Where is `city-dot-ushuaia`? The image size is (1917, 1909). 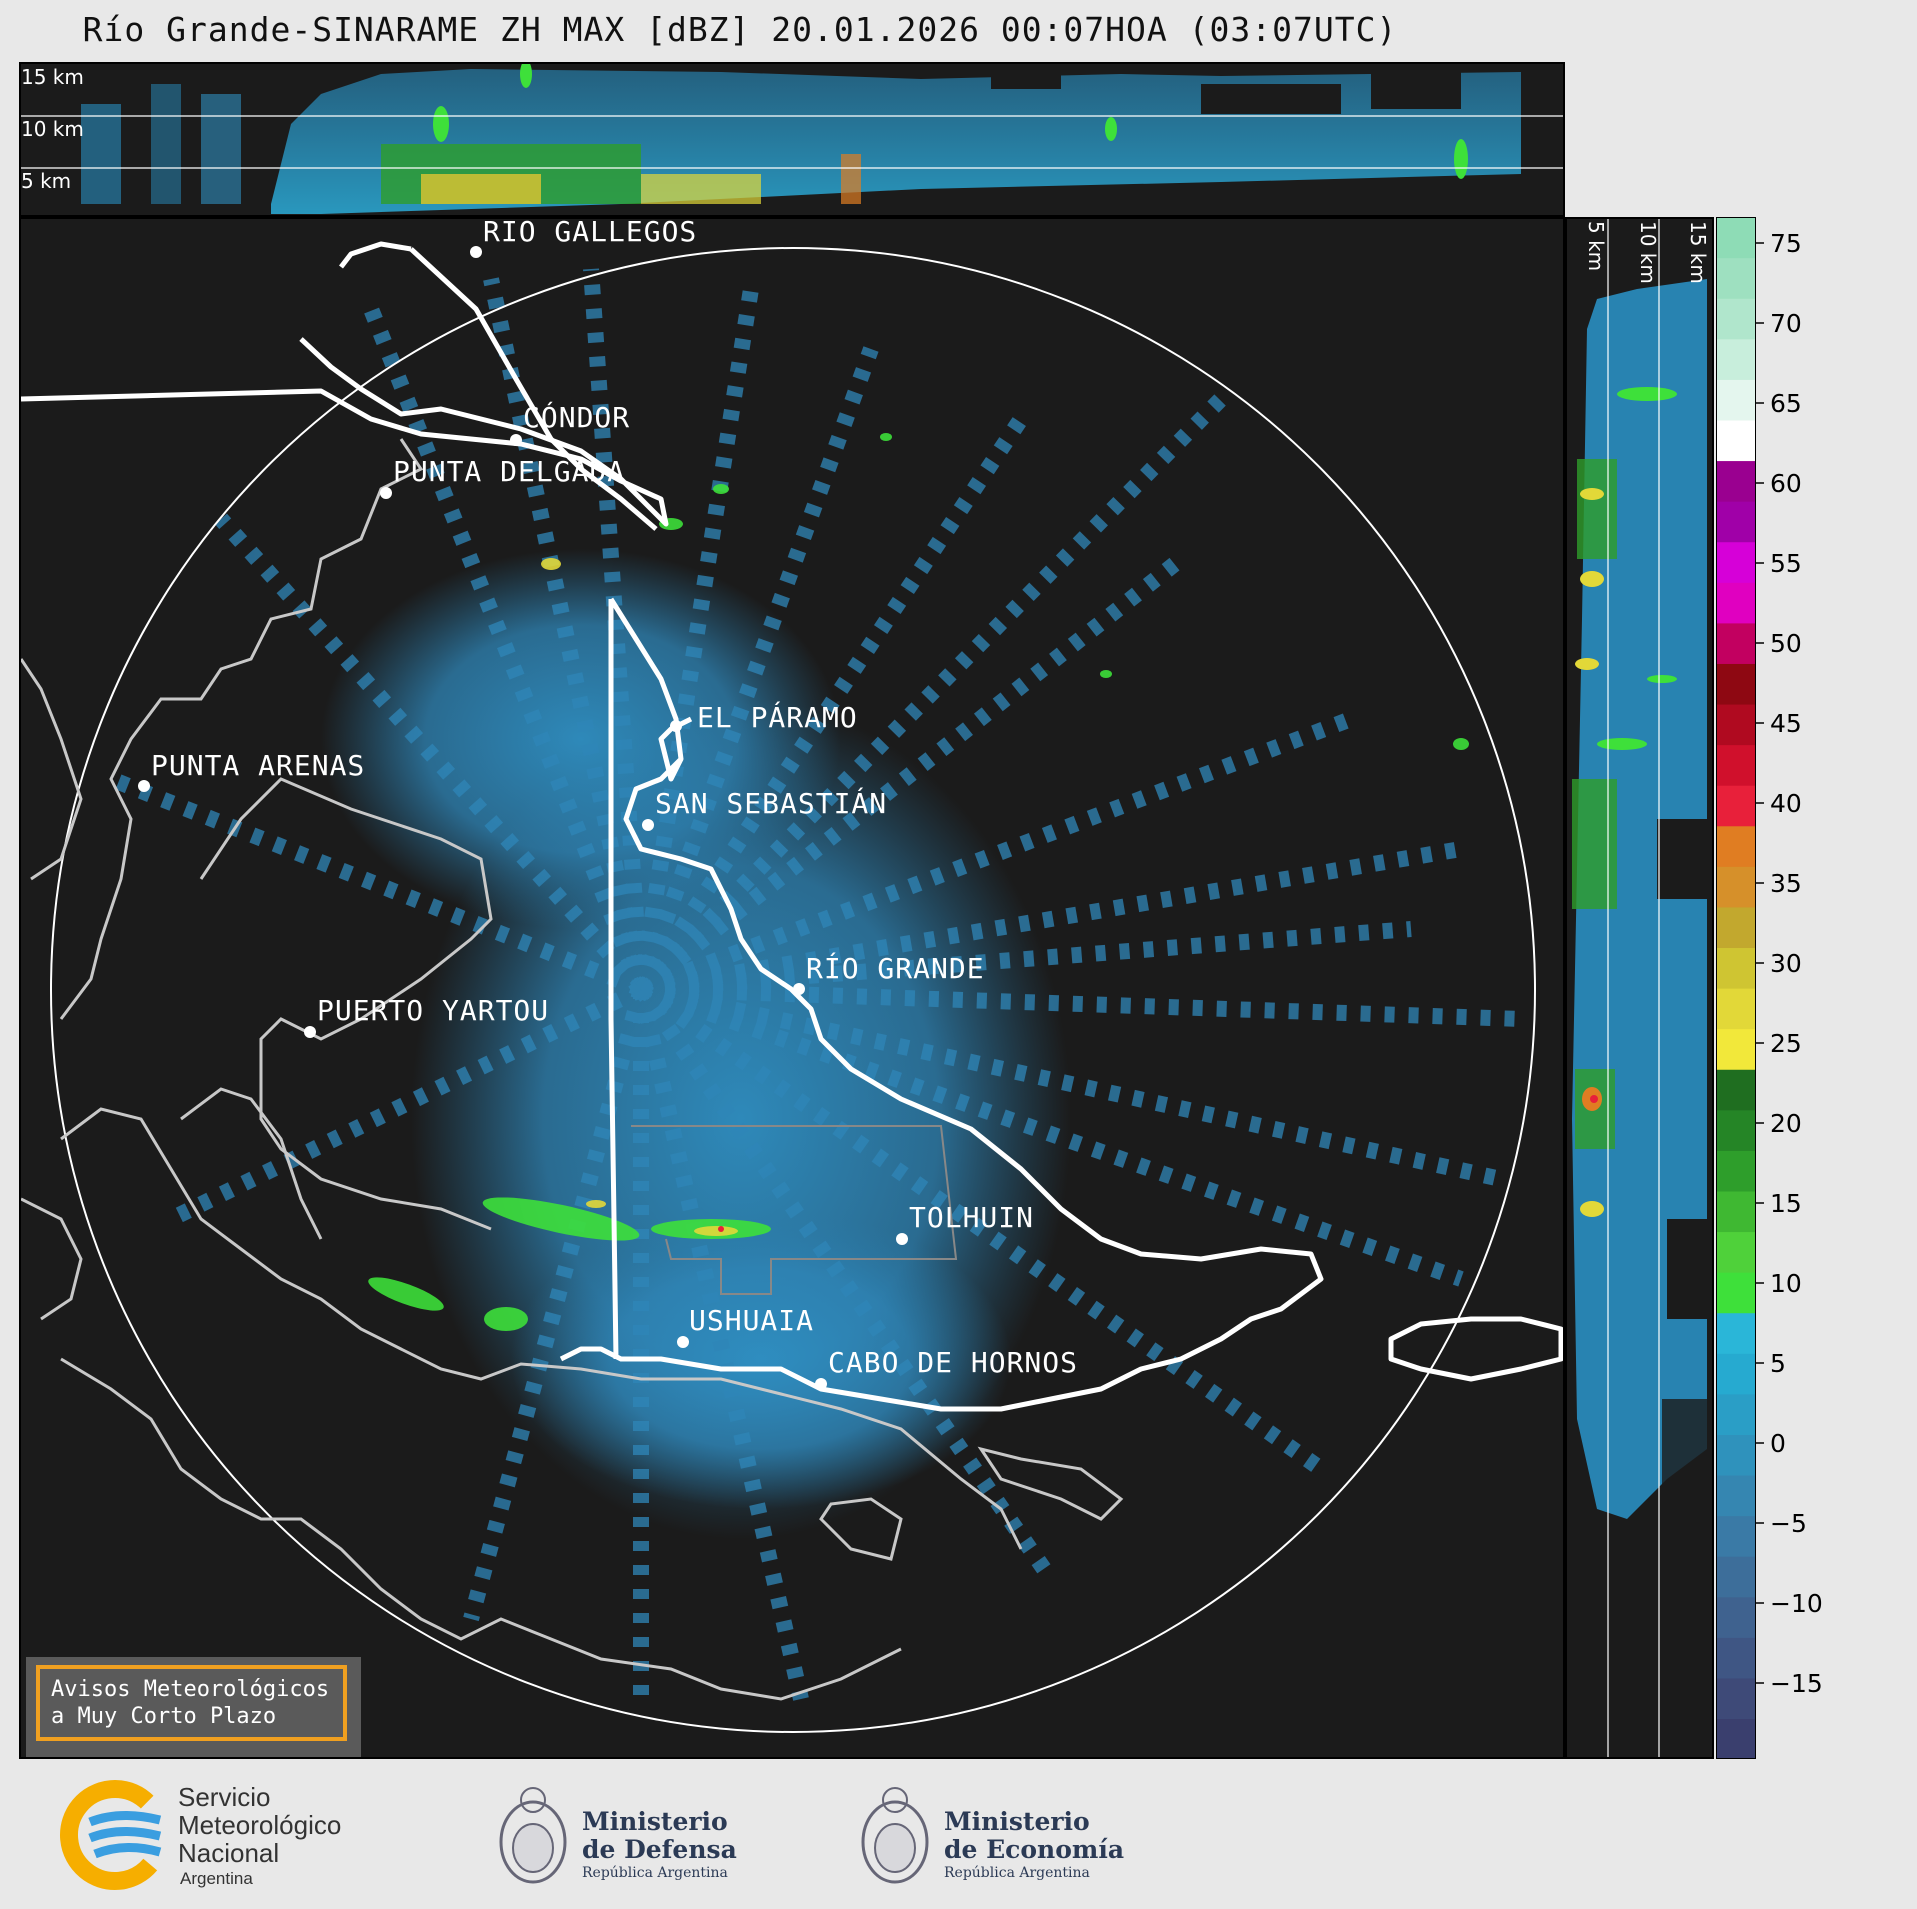 city-dot-ushuaia is located at coordinates (683, 1342).